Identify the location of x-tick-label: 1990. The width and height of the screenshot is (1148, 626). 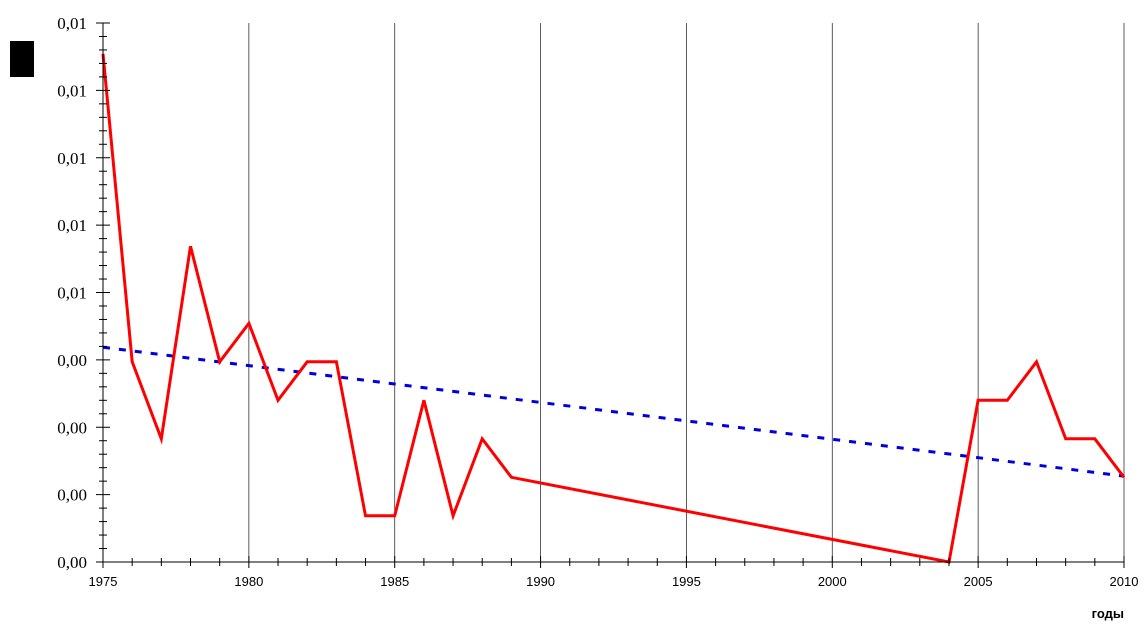
(540, 581).